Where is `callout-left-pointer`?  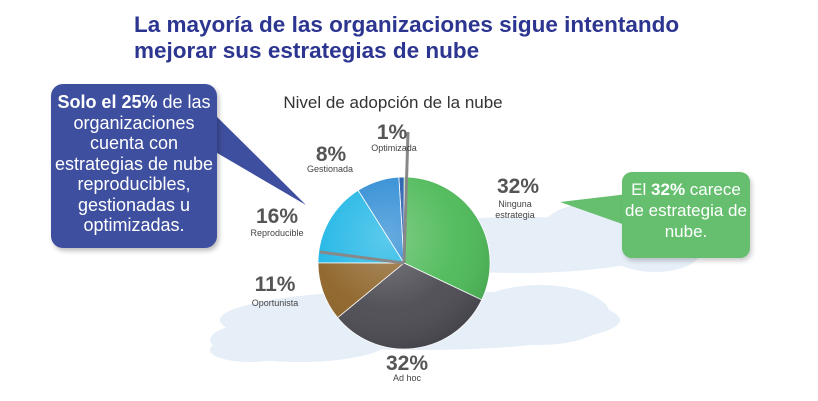 callout-left-pointer is located at coordinates (257, 156).